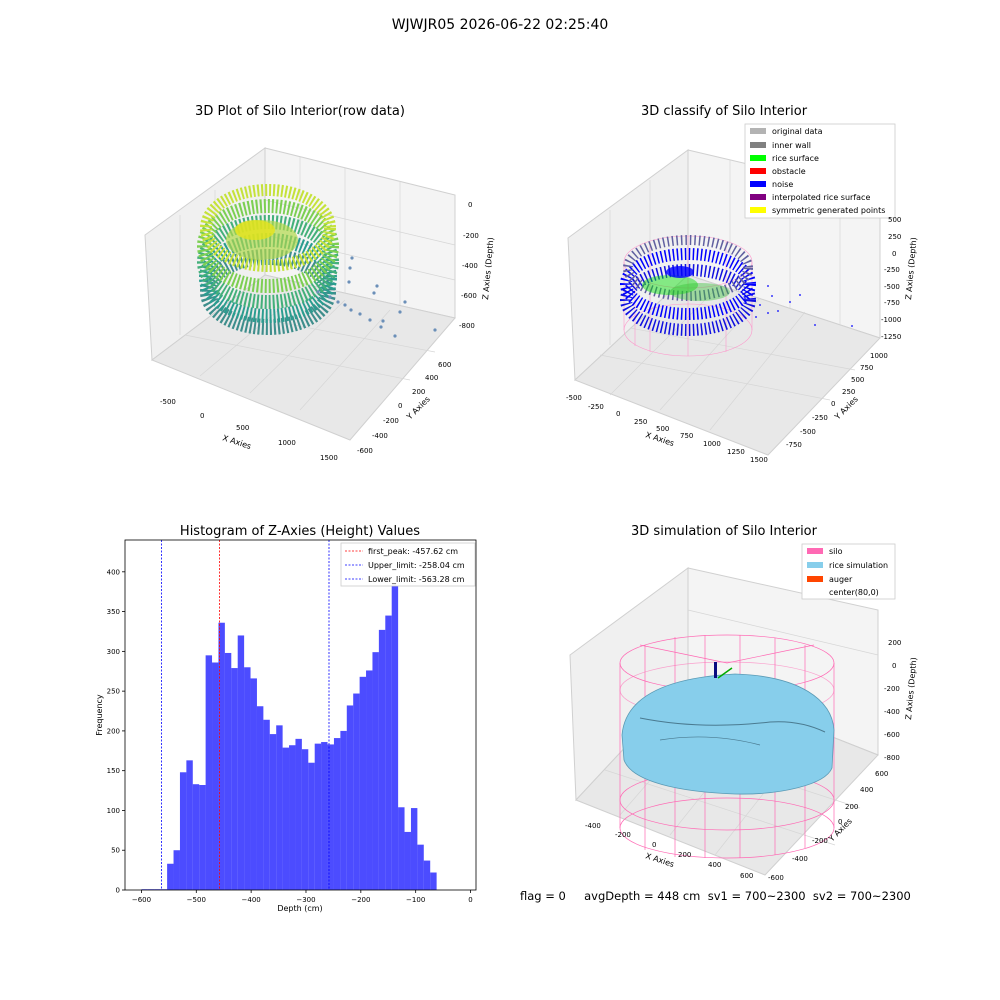 Image resolution: width=1000 pixels, height=1000 pixels. What do you see at coordinates (287, 443) in the screenshot?
I see `p1-xtick: 1000` at bounding box center [287, 443].